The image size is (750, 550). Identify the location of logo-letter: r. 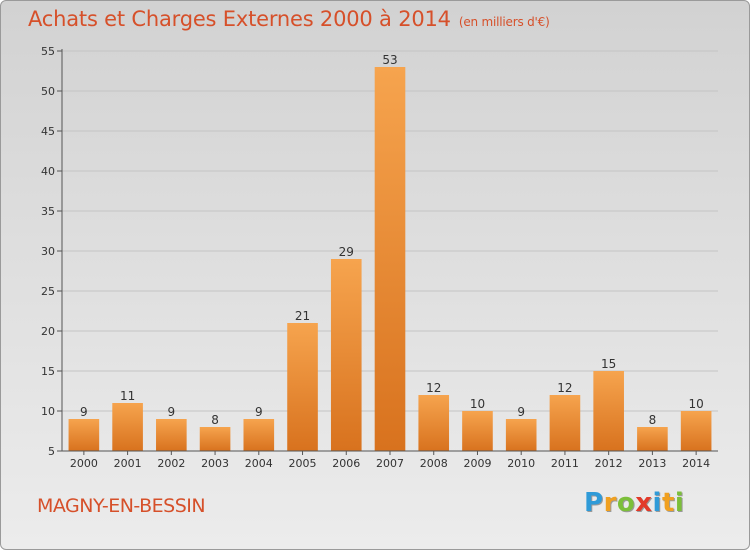
(610, 503).